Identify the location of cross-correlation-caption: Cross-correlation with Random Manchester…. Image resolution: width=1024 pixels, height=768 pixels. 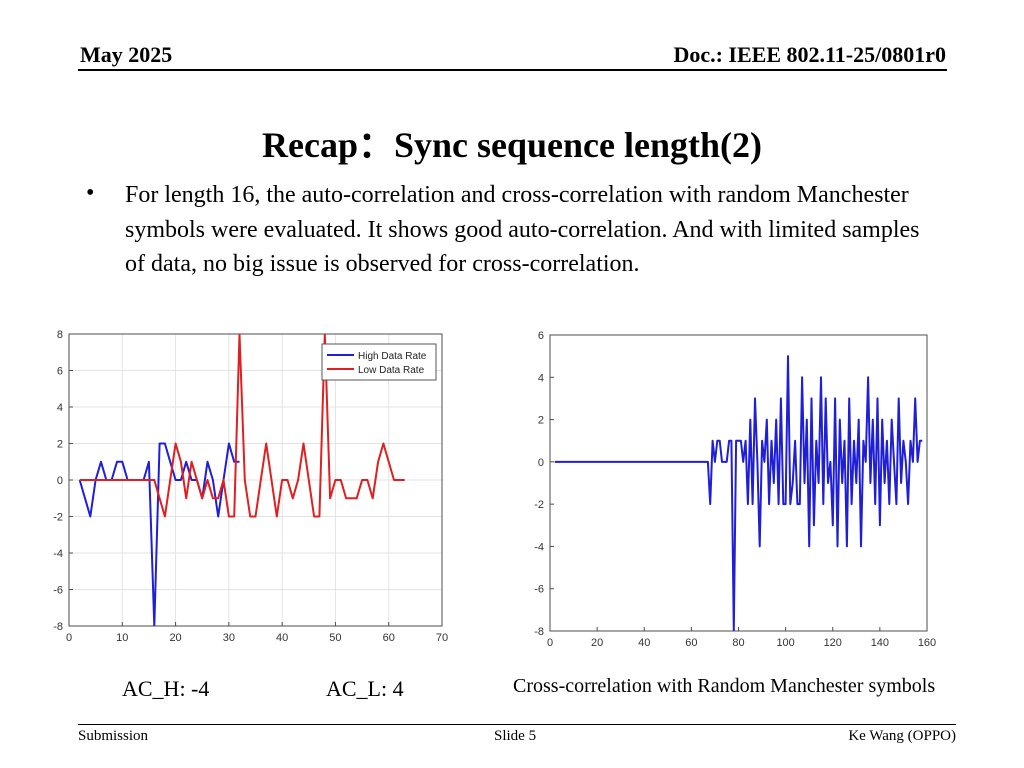
(724, 686).